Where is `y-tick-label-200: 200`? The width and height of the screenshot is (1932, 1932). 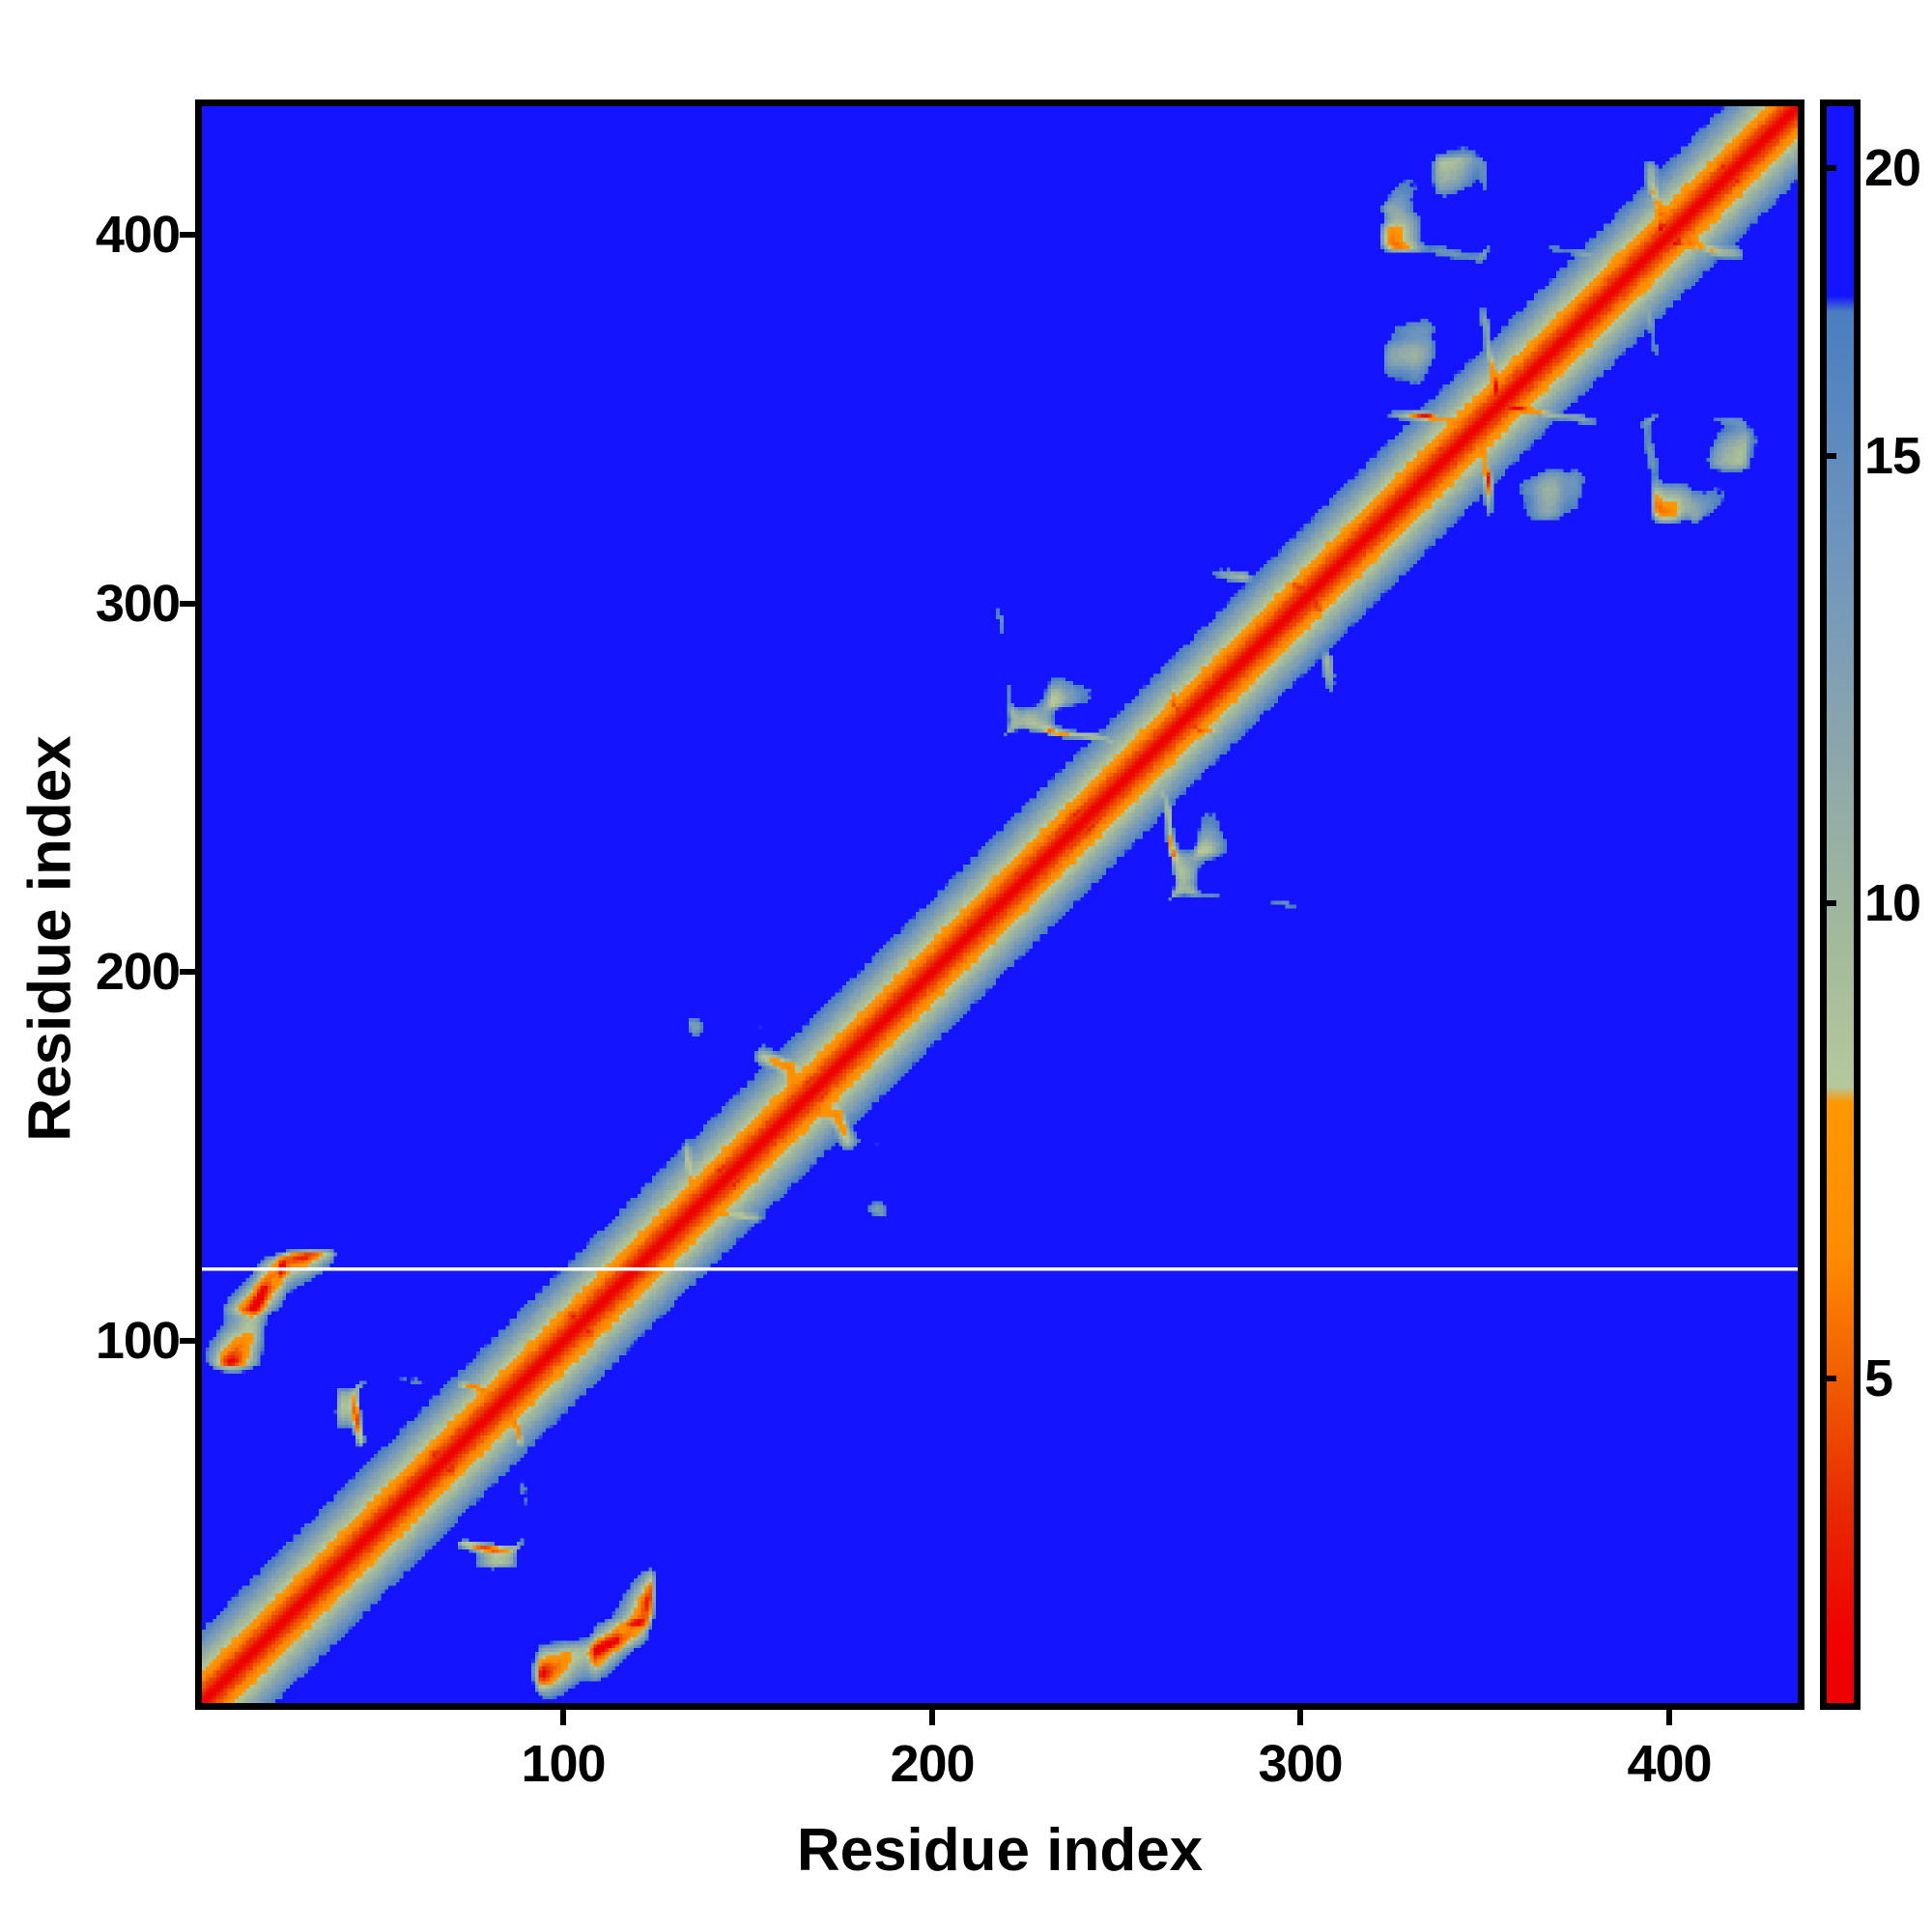
y-tick-label-200: 200 is located at coordinates (138, 972).